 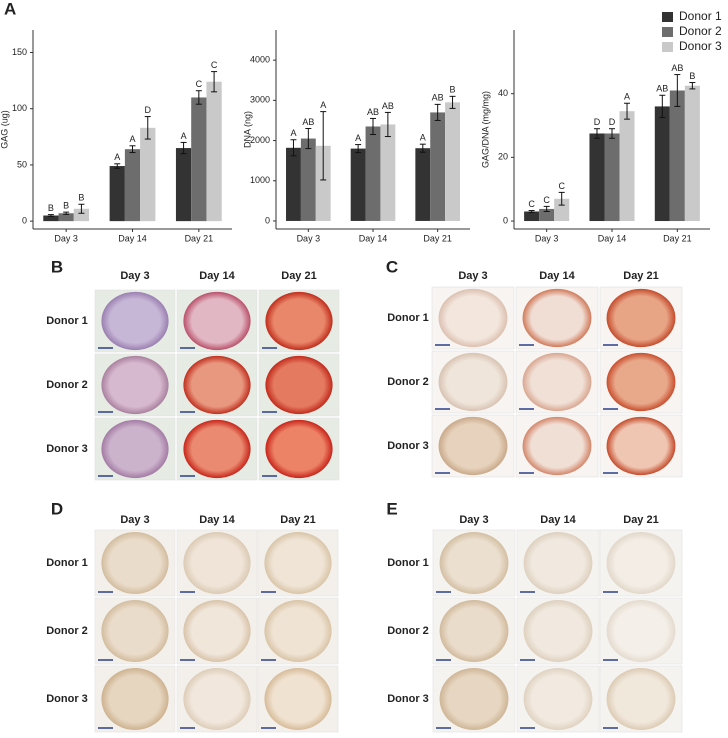 I want to click on panel-label: D, so click(x=57, y=508).